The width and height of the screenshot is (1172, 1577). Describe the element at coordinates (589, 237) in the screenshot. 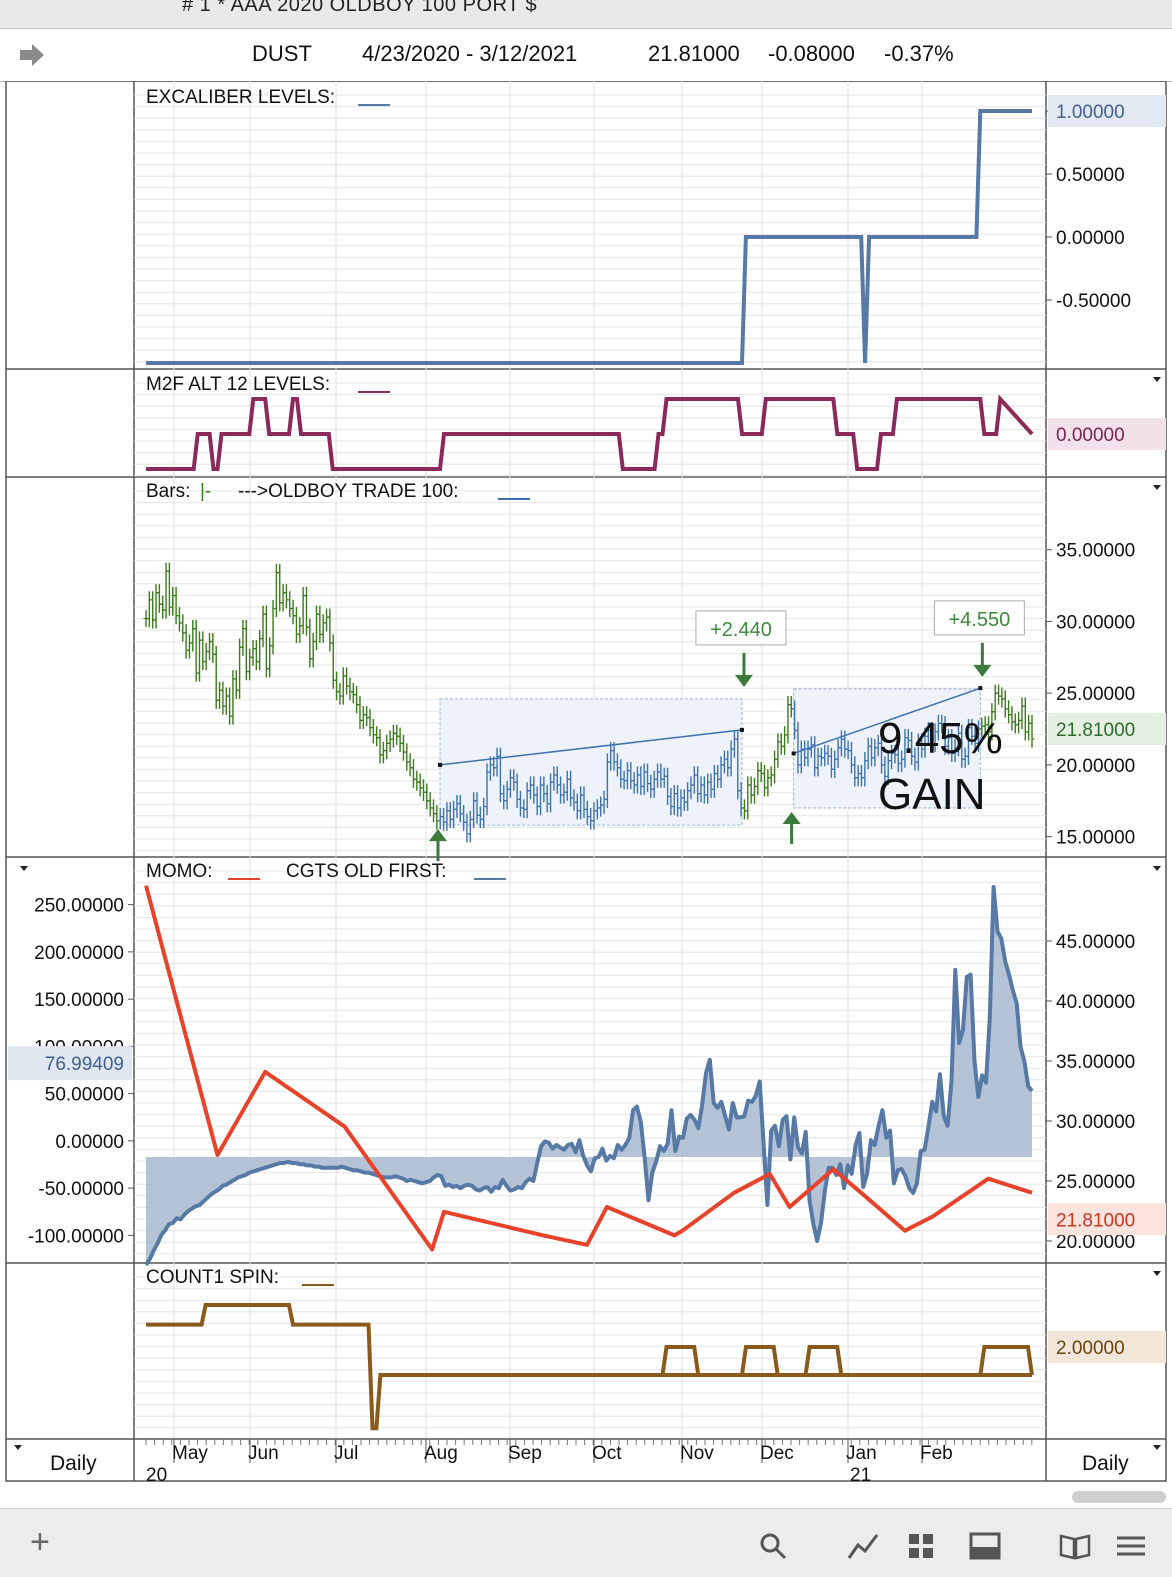

I see `excaliber-line` at that location.